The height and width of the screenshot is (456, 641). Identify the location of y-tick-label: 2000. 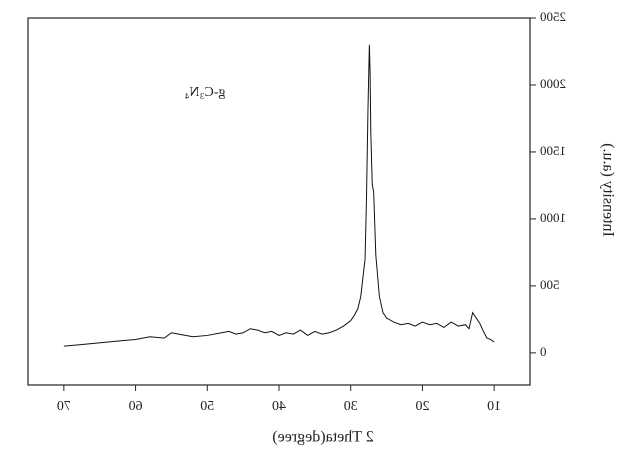
(553, 83).